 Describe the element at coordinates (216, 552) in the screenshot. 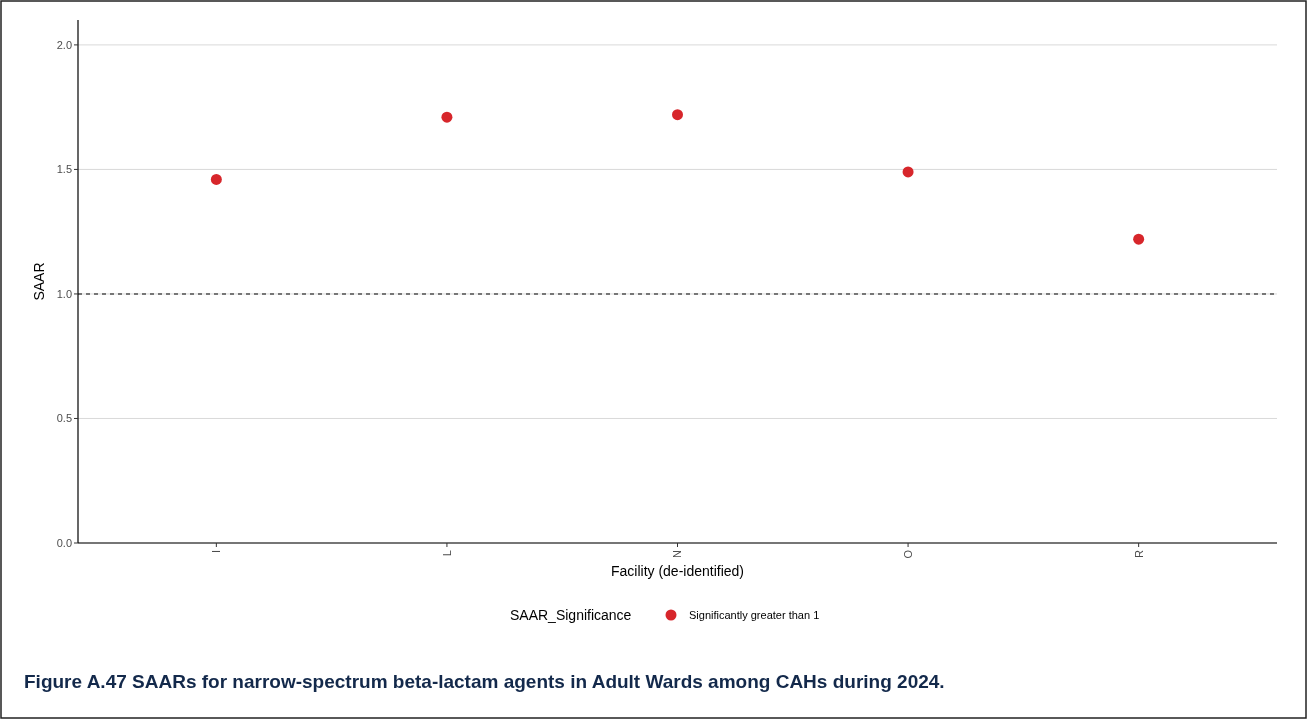

I see `x-tick-label: I` at that location.